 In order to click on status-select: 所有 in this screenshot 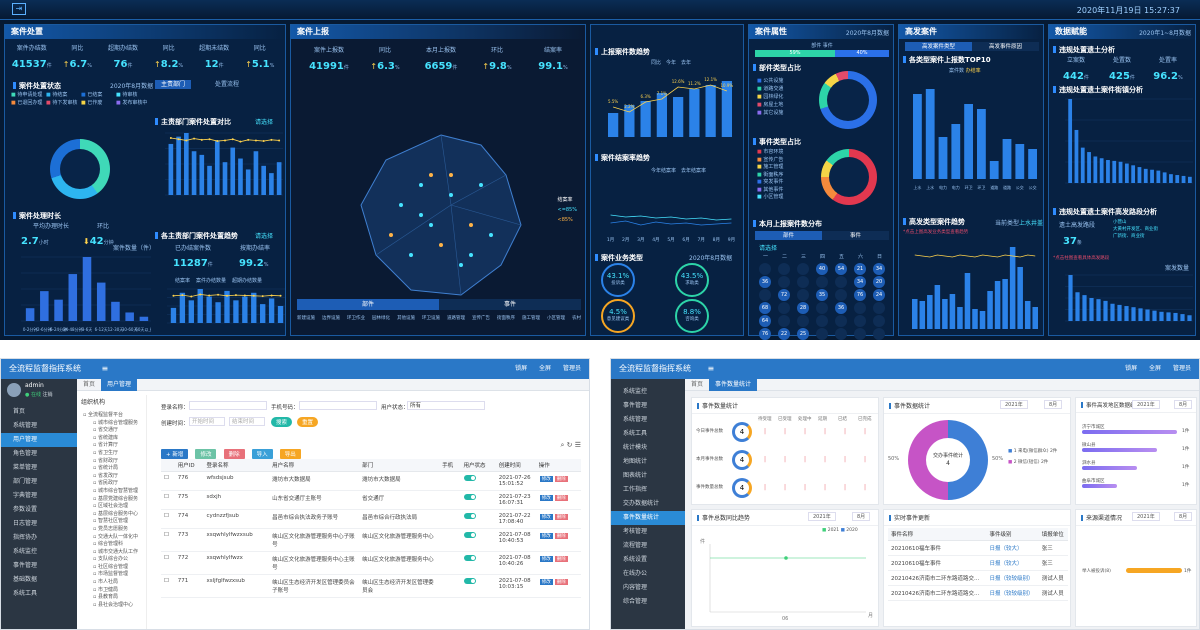, I will do `click(446, 405)`.